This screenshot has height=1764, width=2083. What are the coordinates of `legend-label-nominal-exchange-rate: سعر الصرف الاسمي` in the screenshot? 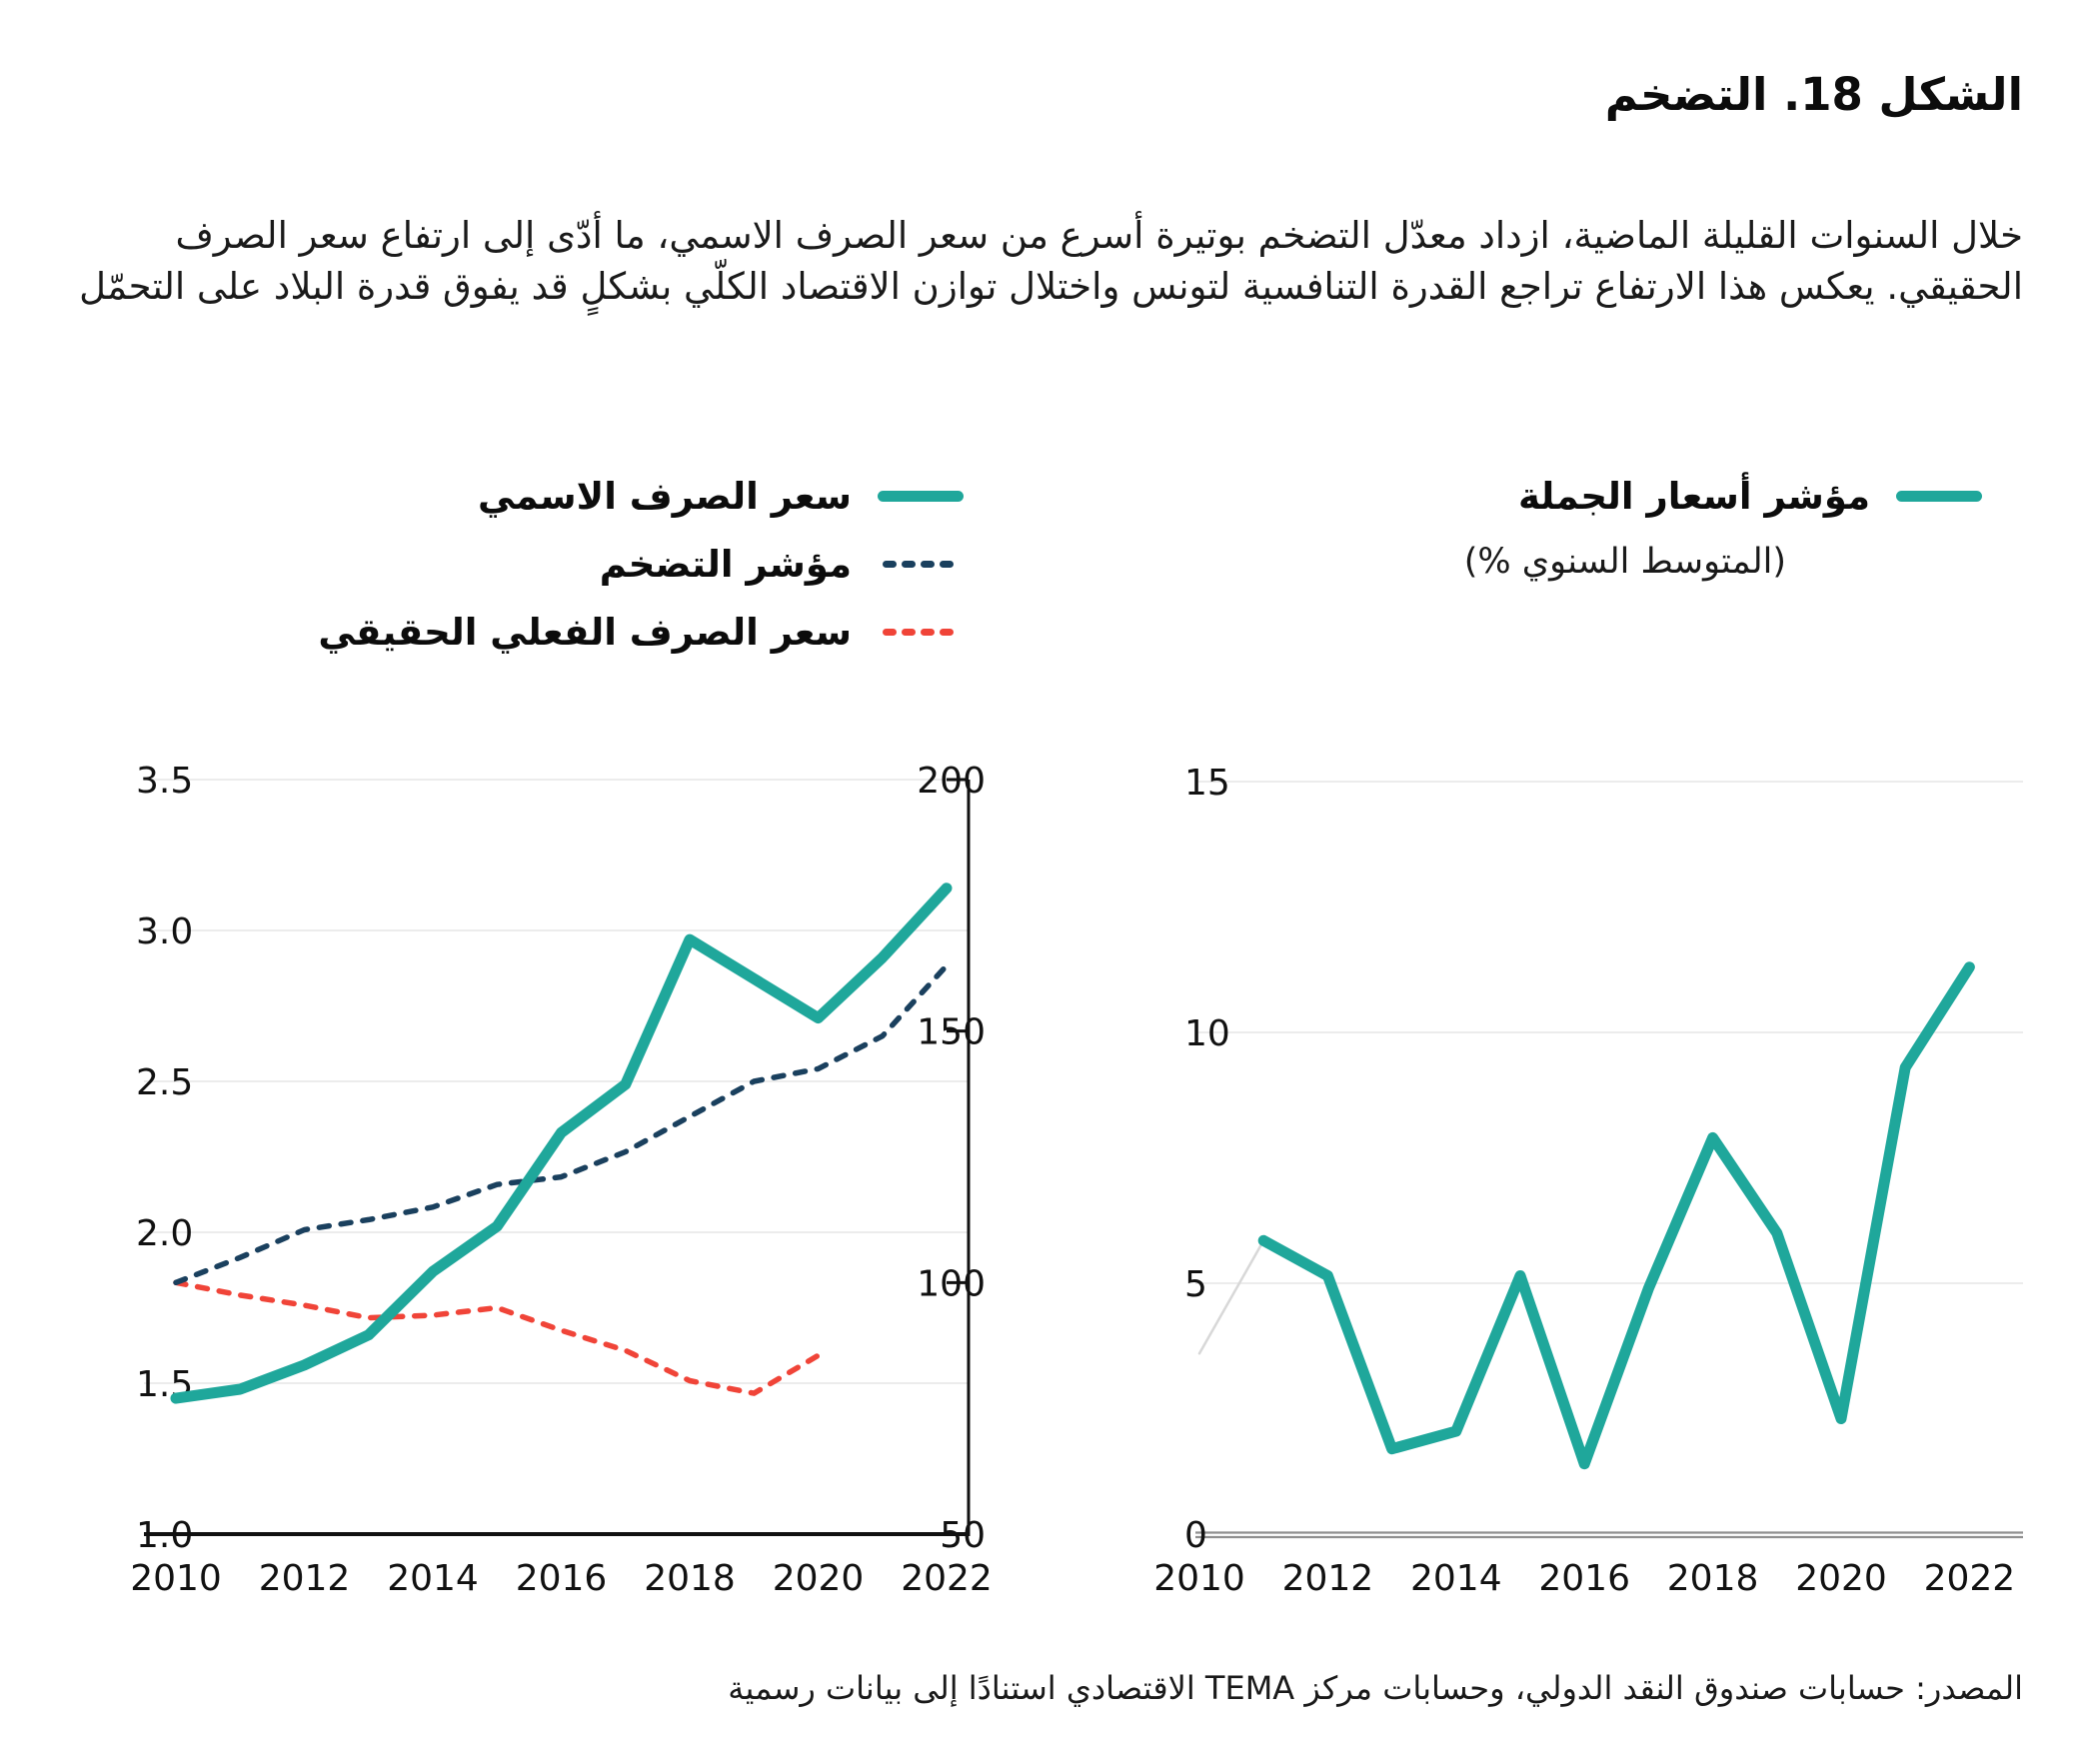 It's located at (665, 496).